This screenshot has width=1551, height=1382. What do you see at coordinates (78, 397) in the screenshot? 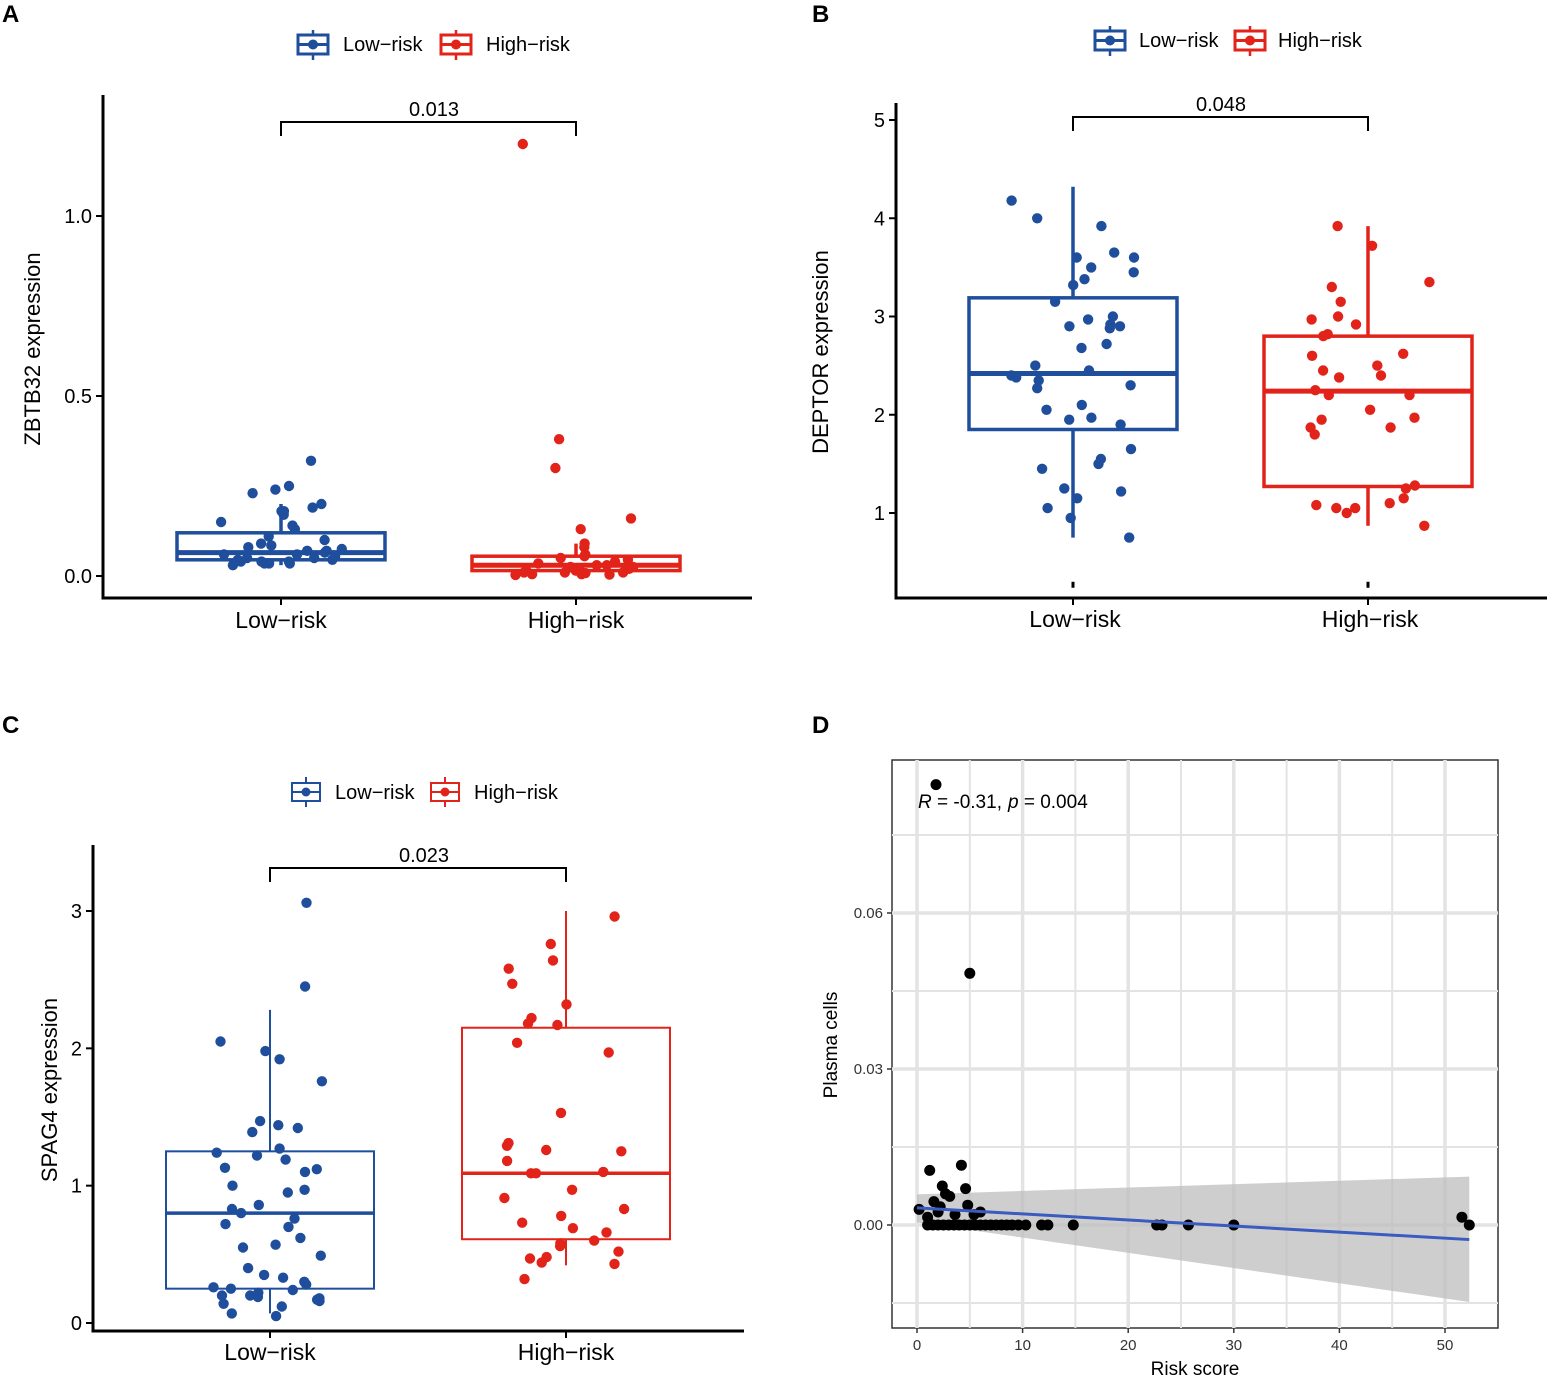
I see `y-tick-label: 0.5` at bounding box center [78, 397].